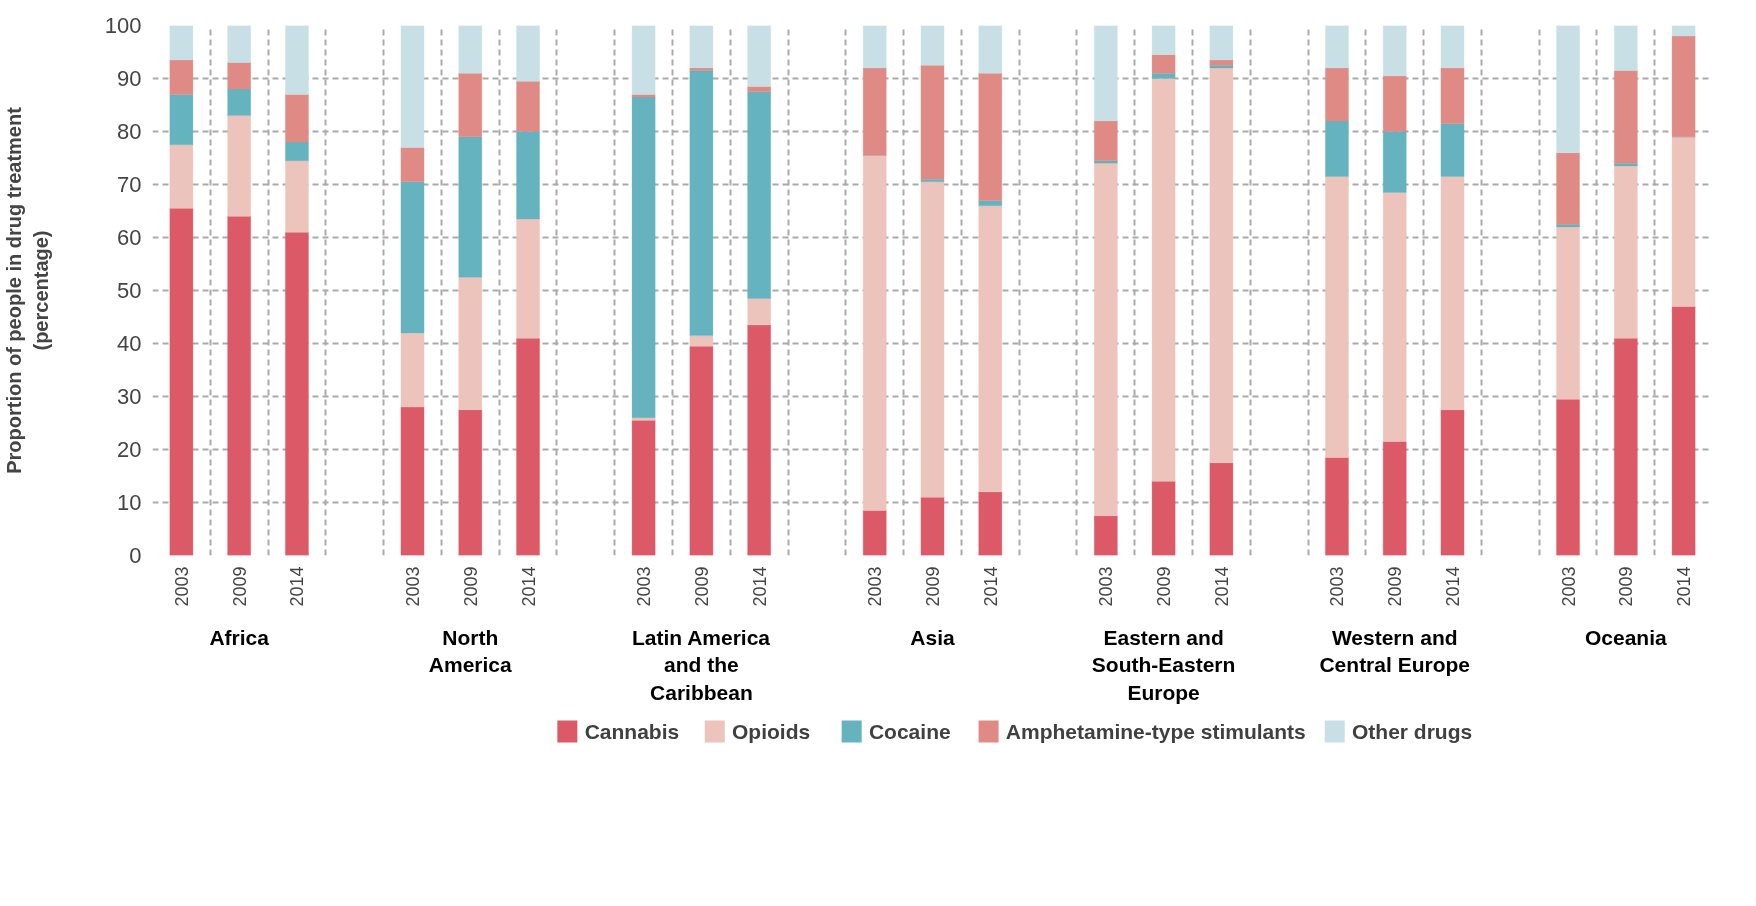 The height and width of the screenshot is (906, 1756). Describe the element at coordinates (1626, 637) in the screenshot. I see `text: Oceania` at that location.